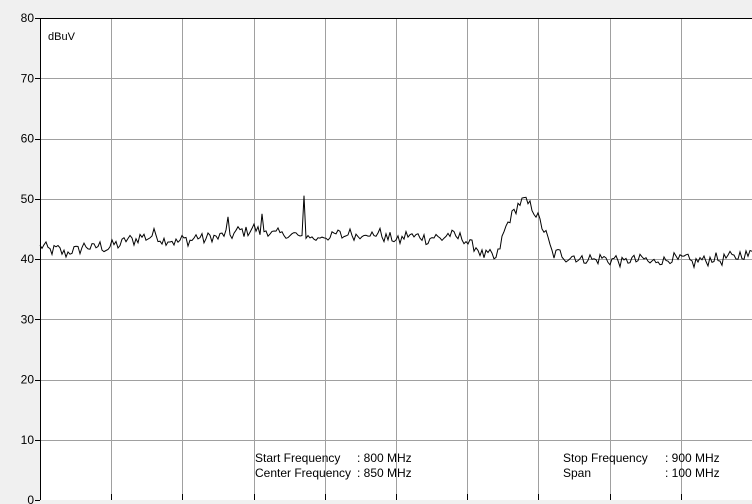 The image size is (752, 504). Describe the element at coordinates (62, 37) in the screenshot. I see `y-axis-unit: dBuV` at that location.